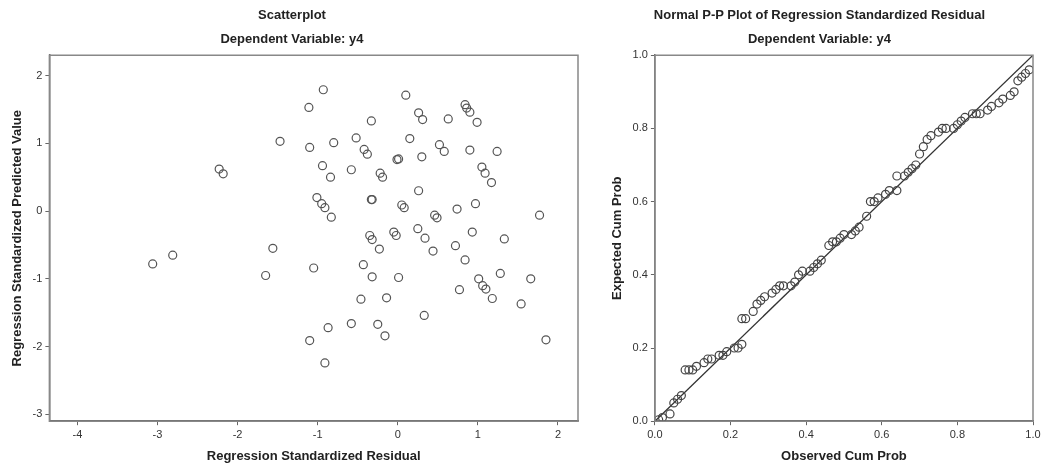  I want to click on y-axis-title: Expected Cum Prob, so click(617, 238).